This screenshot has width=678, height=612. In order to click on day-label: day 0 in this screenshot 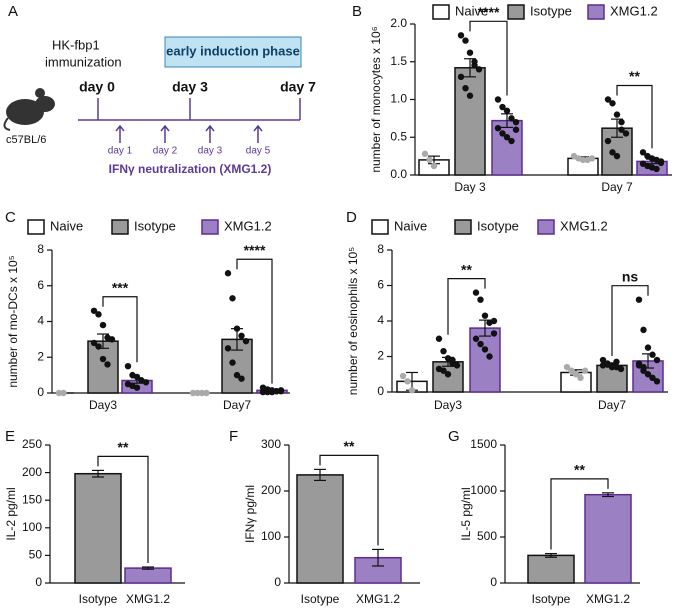, I will do `click(97, 87)`.